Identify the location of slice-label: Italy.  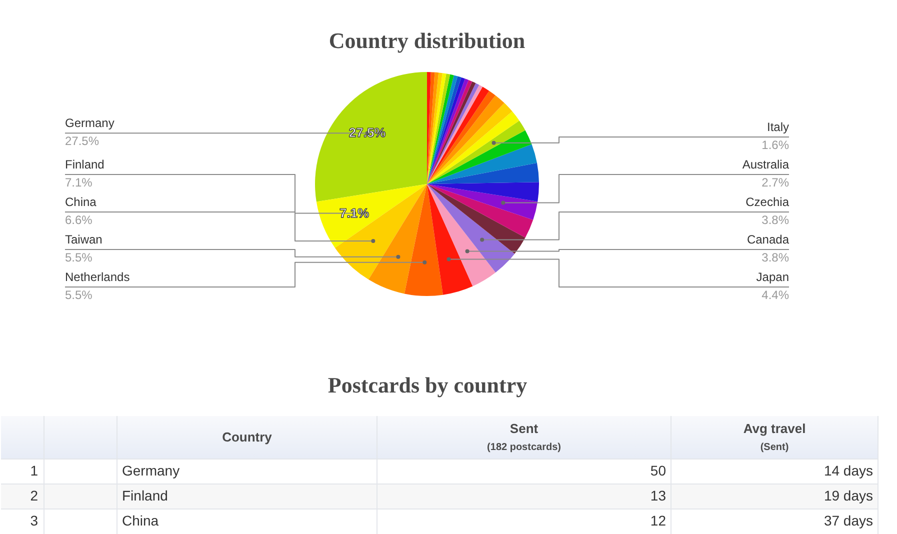
(777, 127).